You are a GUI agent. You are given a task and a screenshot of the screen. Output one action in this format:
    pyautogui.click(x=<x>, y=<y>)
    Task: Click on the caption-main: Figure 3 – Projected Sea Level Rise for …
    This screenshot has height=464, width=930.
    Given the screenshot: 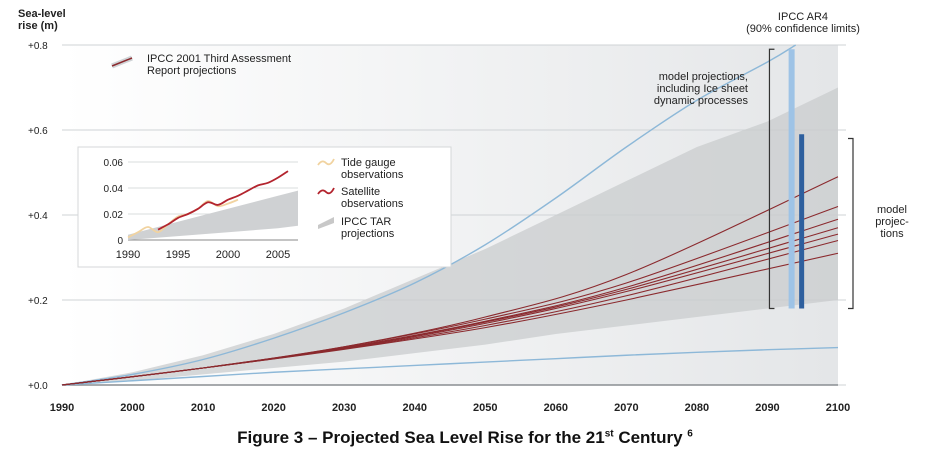 What is the action you would take?
    pyautogui.click(x=421, y=437)
    